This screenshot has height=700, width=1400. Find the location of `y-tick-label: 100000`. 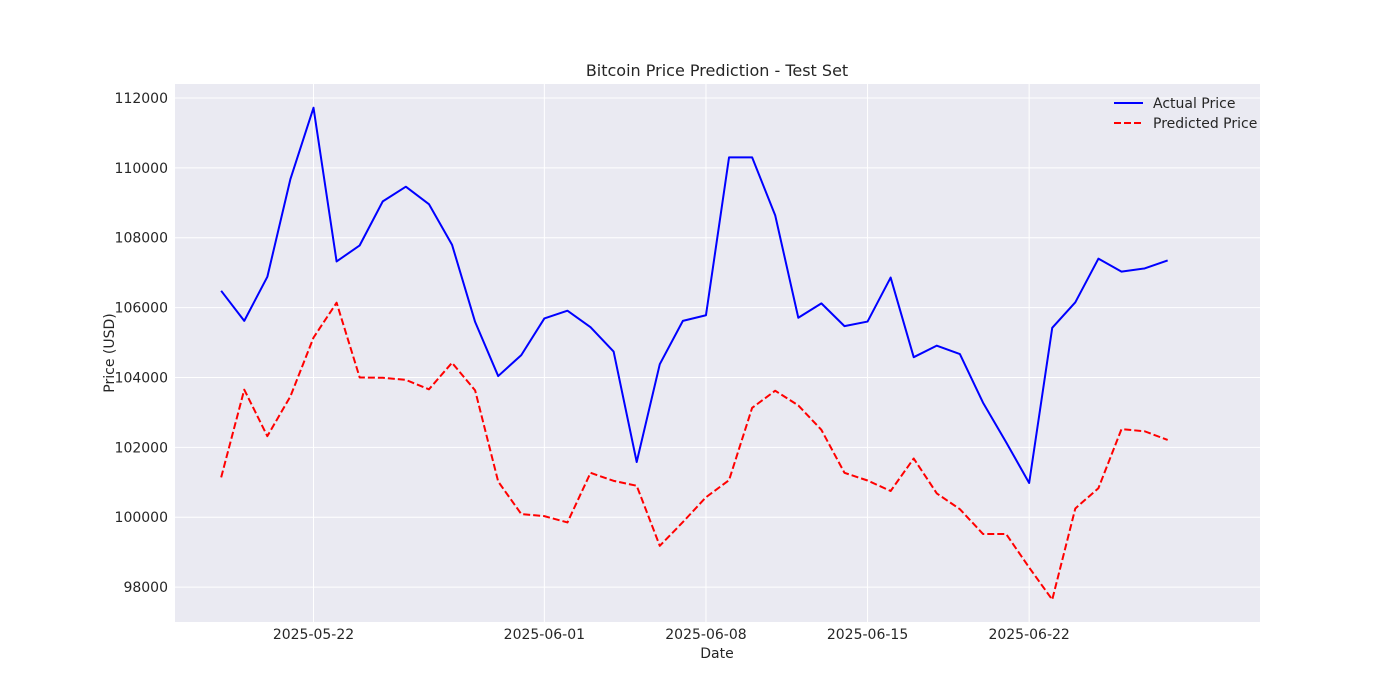

y-tick-label: 100000 is located at coordinates (141, 518).